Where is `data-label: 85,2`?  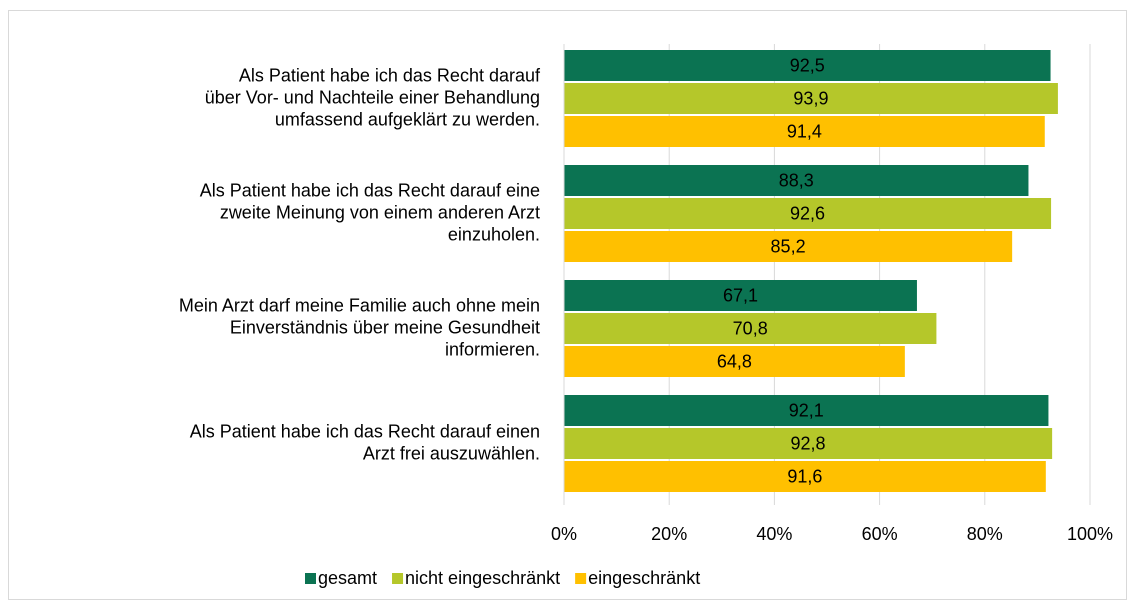
data-label: 85,2 is located at coordinates (788, 246).